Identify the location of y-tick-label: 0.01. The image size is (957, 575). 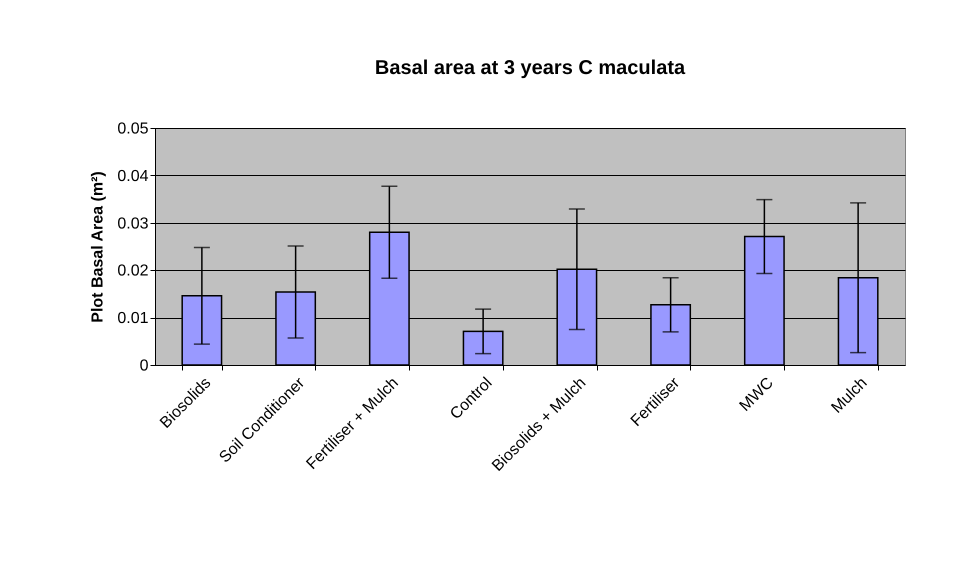
(133, 319).